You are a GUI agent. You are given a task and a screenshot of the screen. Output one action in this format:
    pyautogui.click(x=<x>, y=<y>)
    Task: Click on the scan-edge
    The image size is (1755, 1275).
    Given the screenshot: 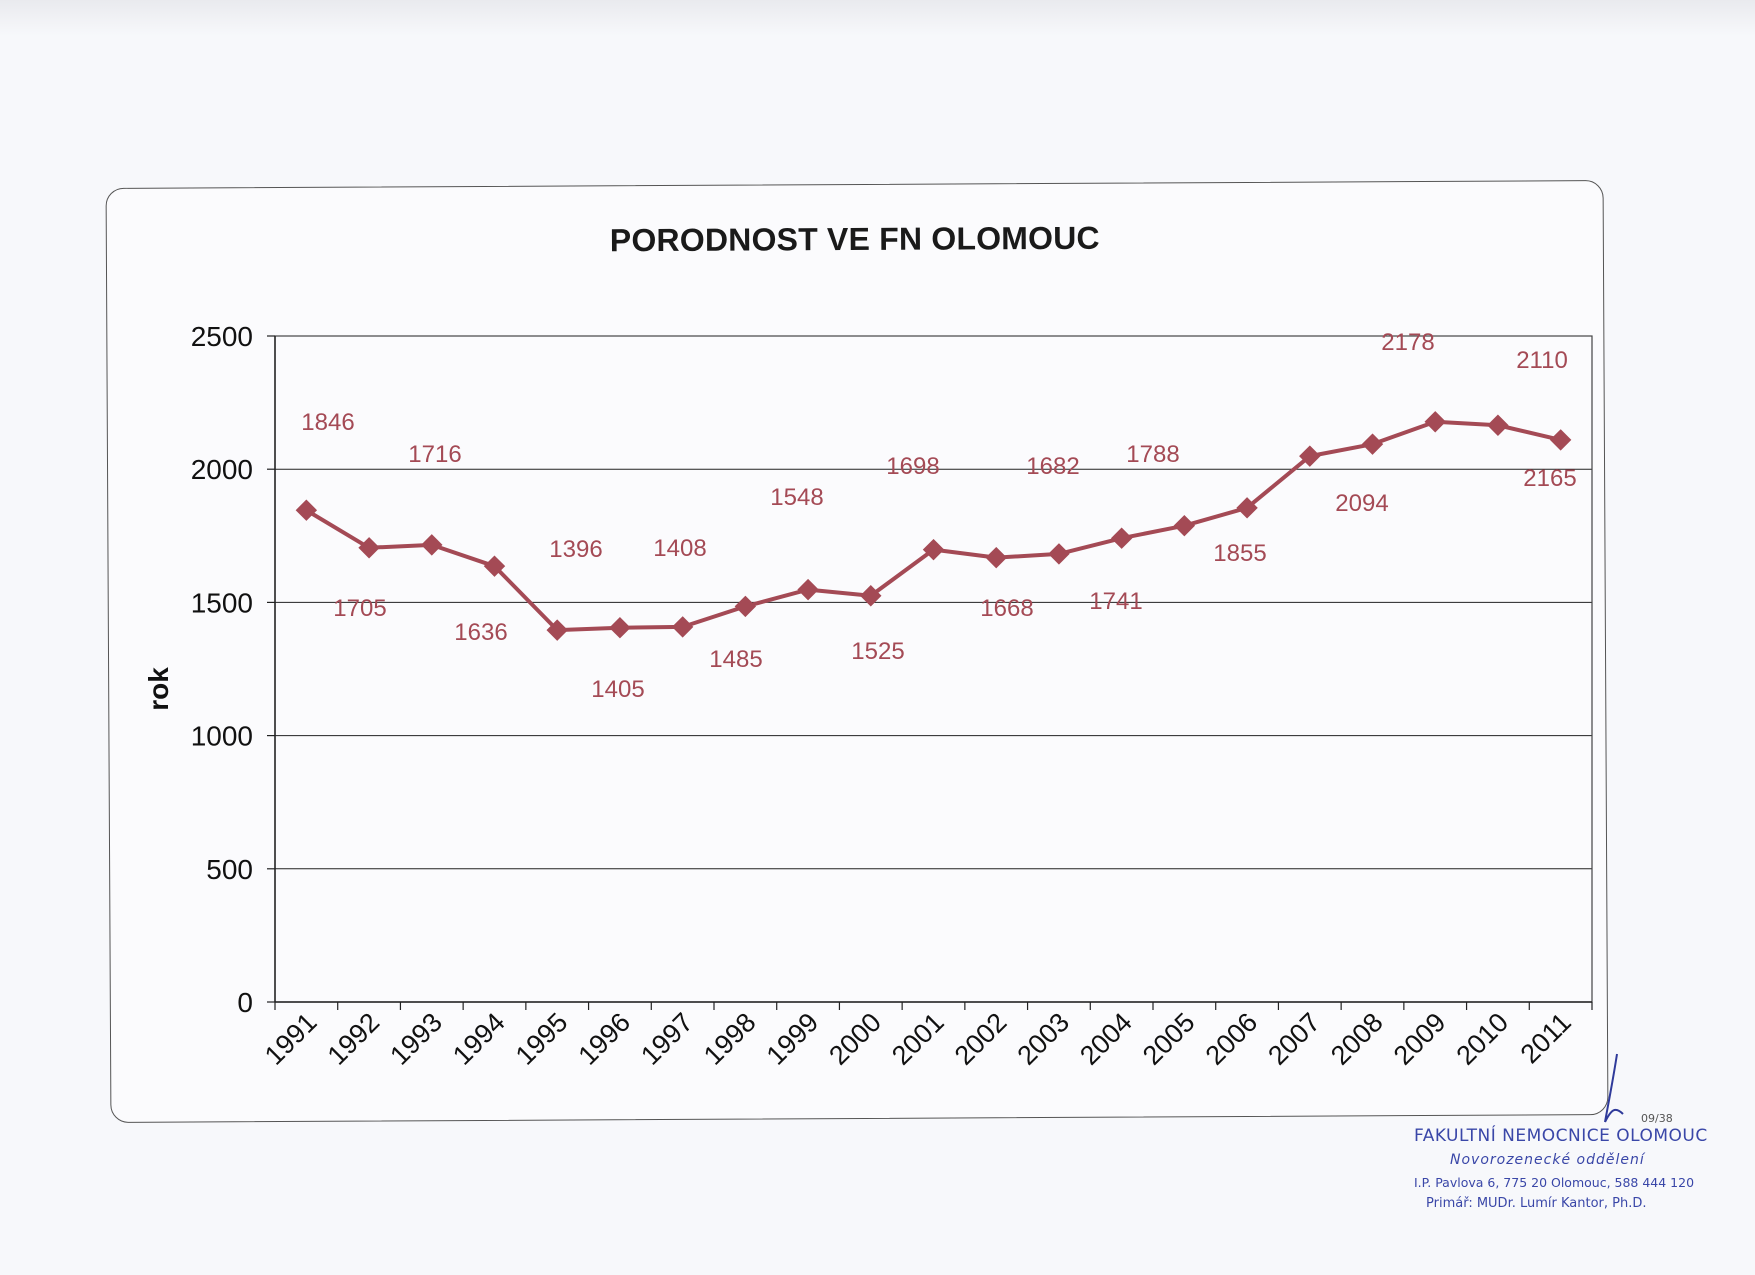 What is the action you would take?
    pyautogui.click(x=877, y=18)
    